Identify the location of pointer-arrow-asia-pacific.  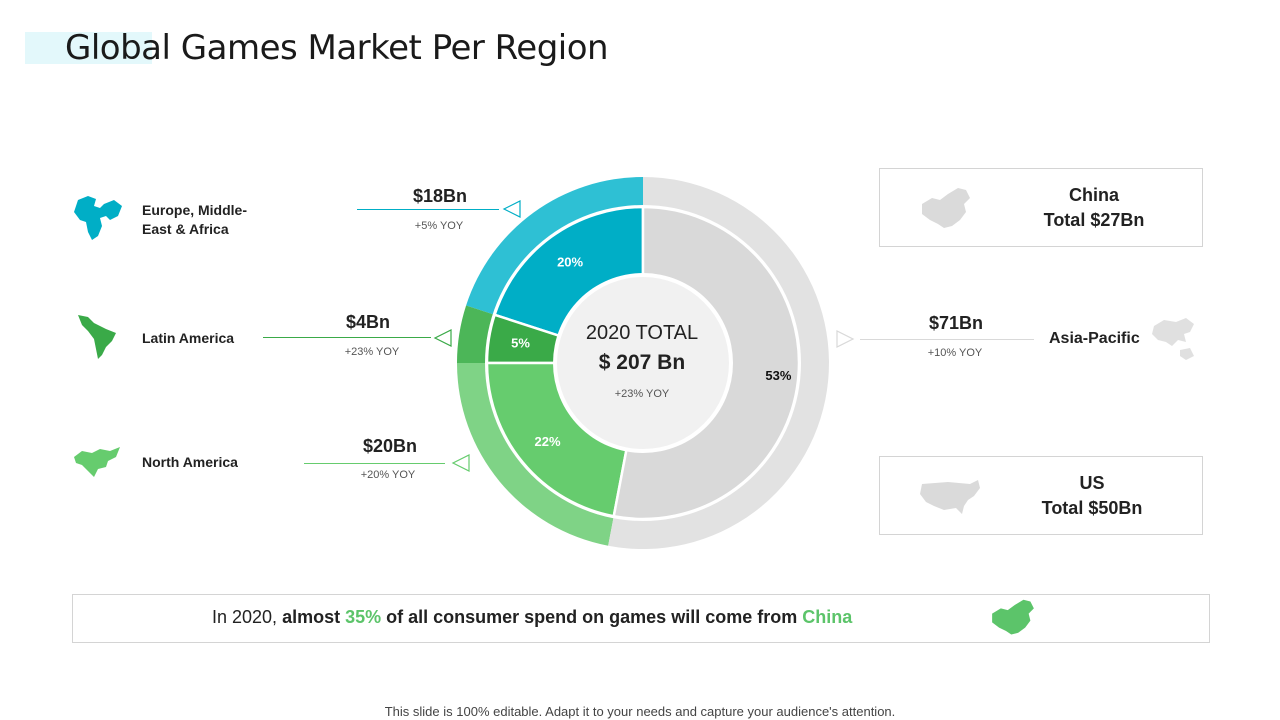
(845, 339).